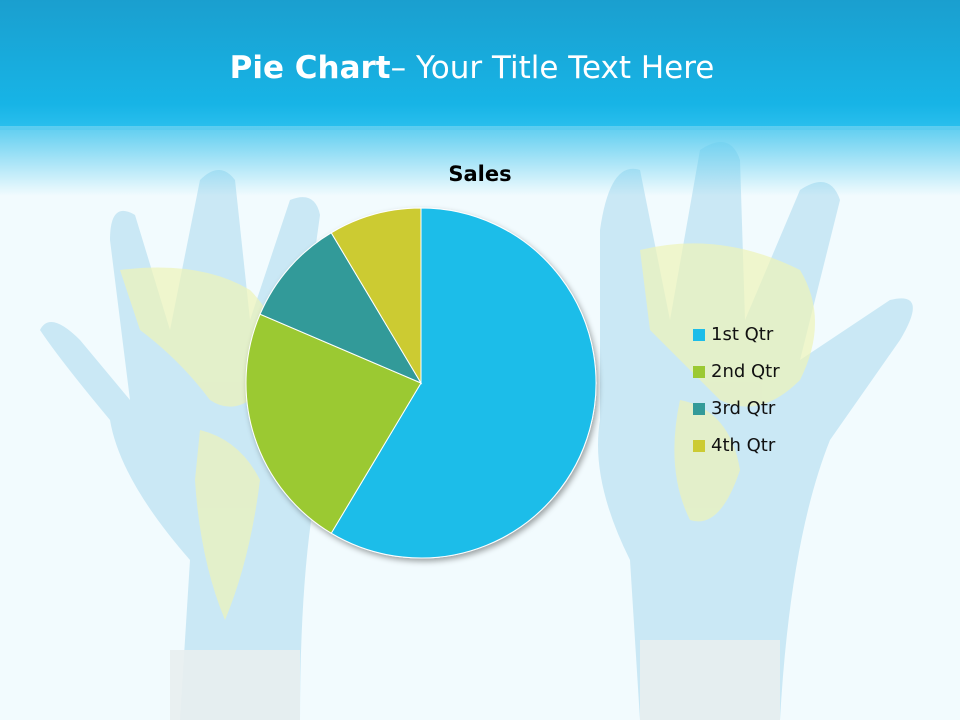  I want to click on legend-item: 4th Qtr, so click(736, 445).